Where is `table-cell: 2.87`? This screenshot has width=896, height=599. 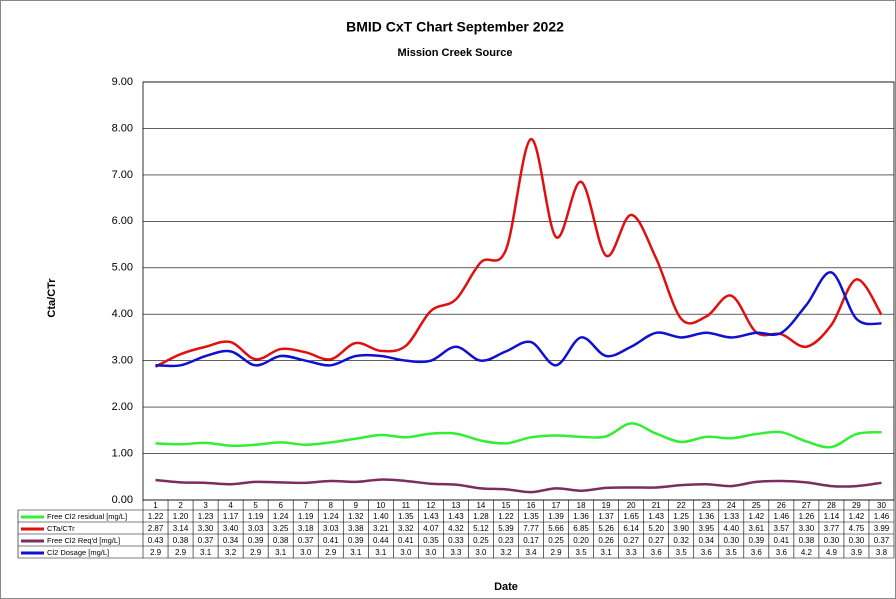 table-cell: 2.87 is located at coordinates (156, 528).